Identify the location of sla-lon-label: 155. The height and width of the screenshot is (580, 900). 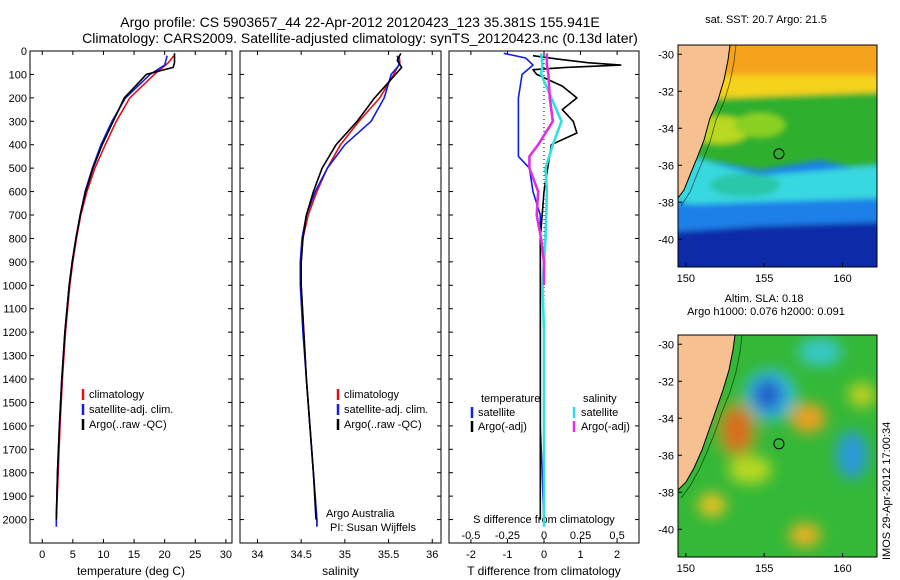
(764, 569).